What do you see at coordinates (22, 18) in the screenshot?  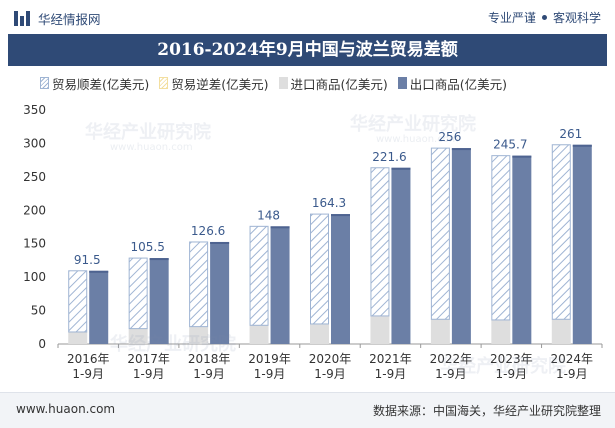 I see `brand-logo-icon` at bounding box center [22, 18].